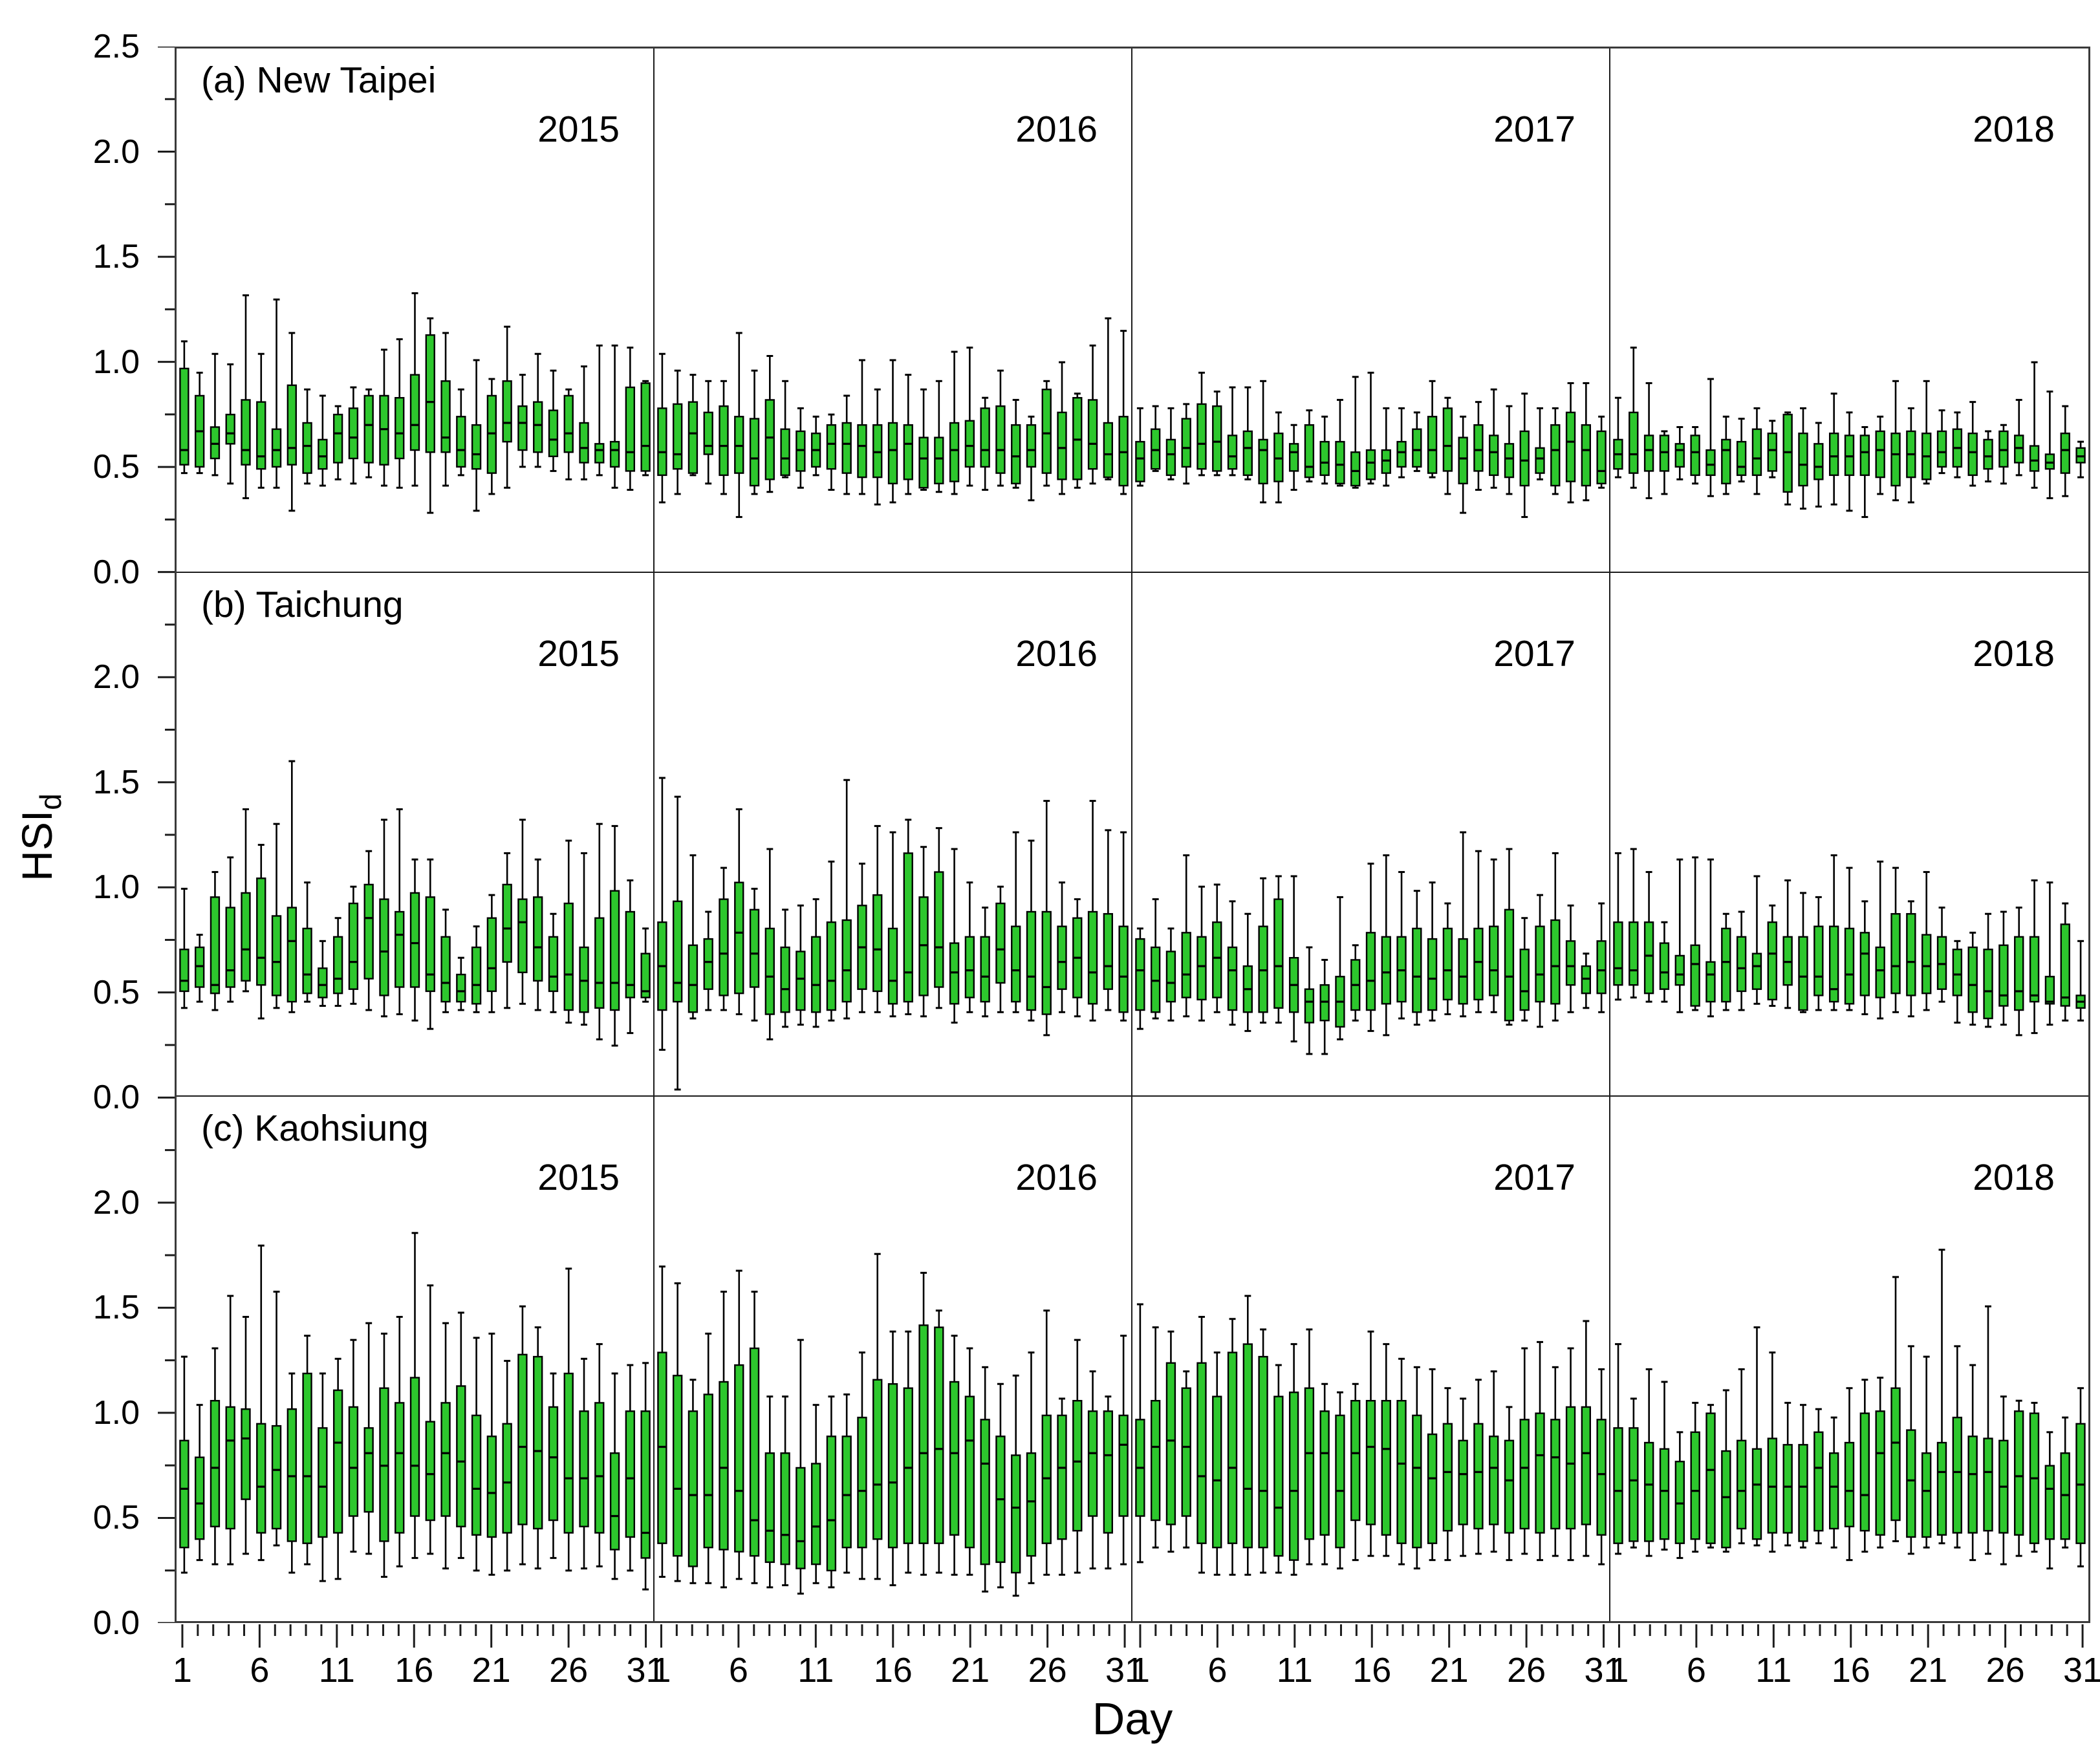 Image resolution: width=2100 pixels, height=1764 pixels. What do you see at coordinates (1849, 1410) in the screenshot?
I see `boxplot-canvas-kaohsiung-2018` at bounding box center [1849, 1410].